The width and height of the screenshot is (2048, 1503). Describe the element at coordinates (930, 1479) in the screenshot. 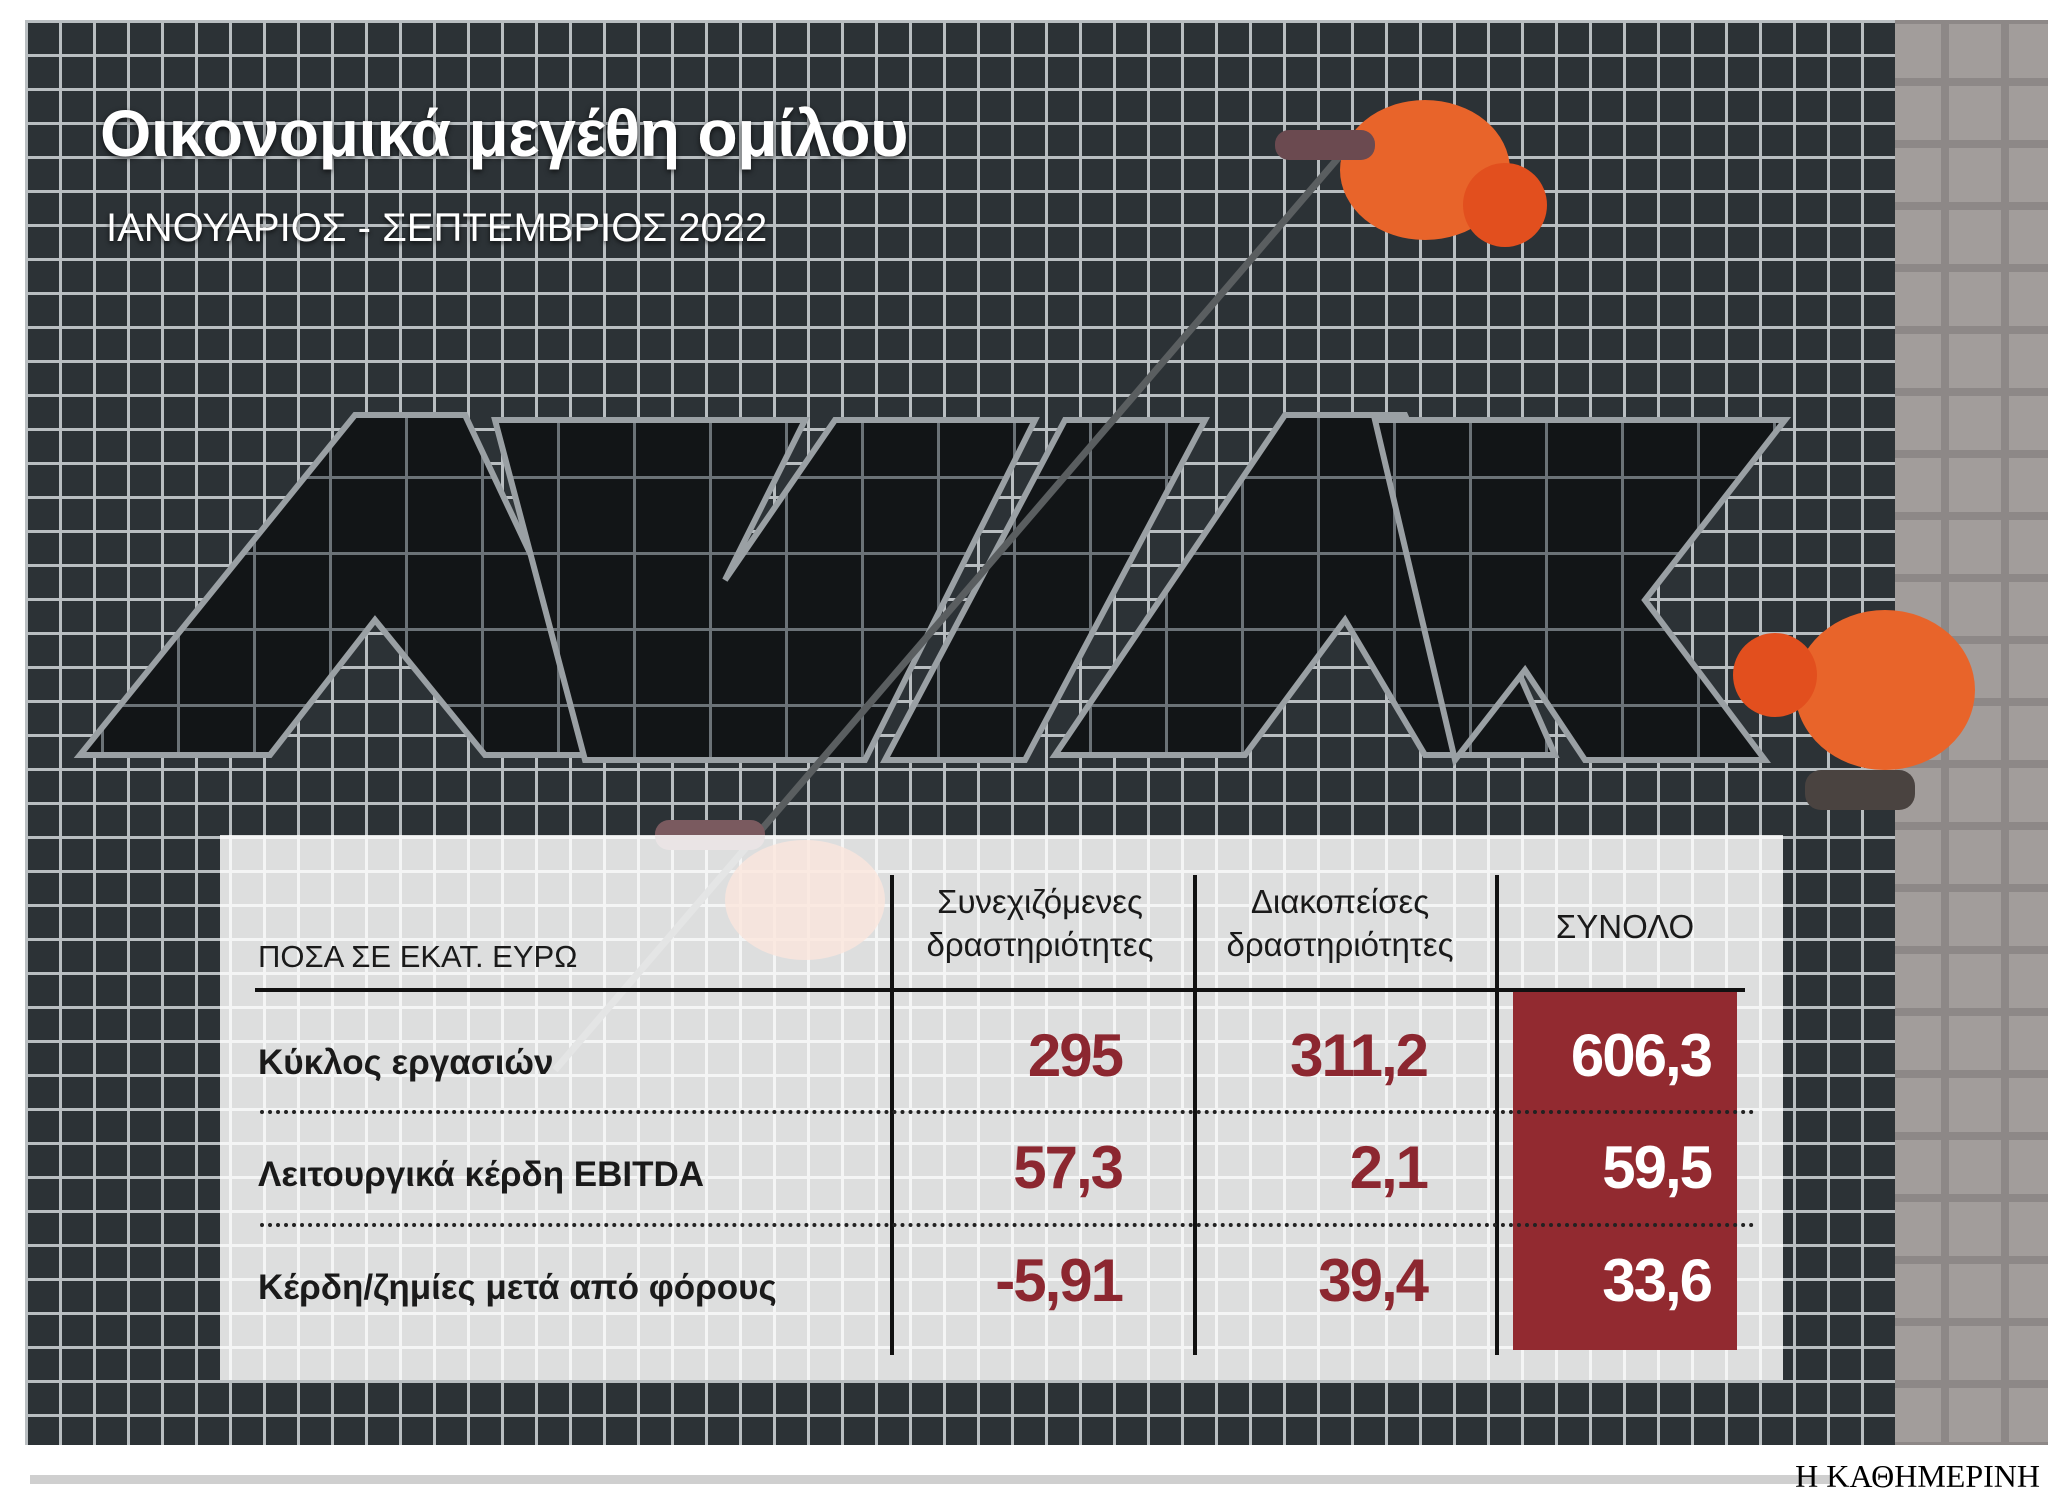

I see `footer-rule` at that location.